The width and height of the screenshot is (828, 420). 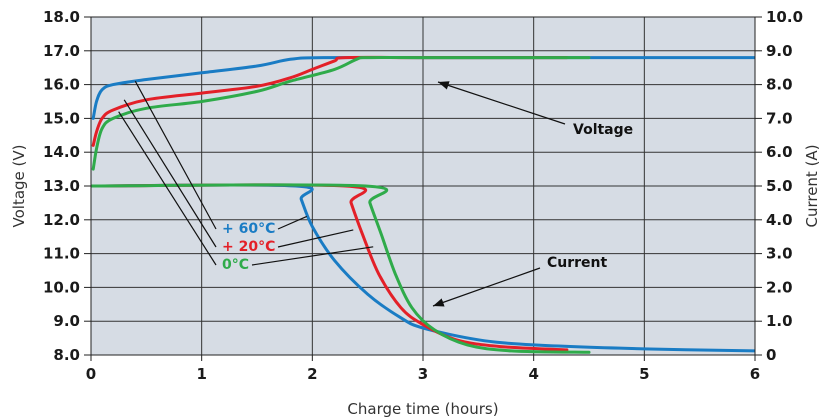 I want to click on y-right-tick-label: 4.0, so click(x=779, y=220).